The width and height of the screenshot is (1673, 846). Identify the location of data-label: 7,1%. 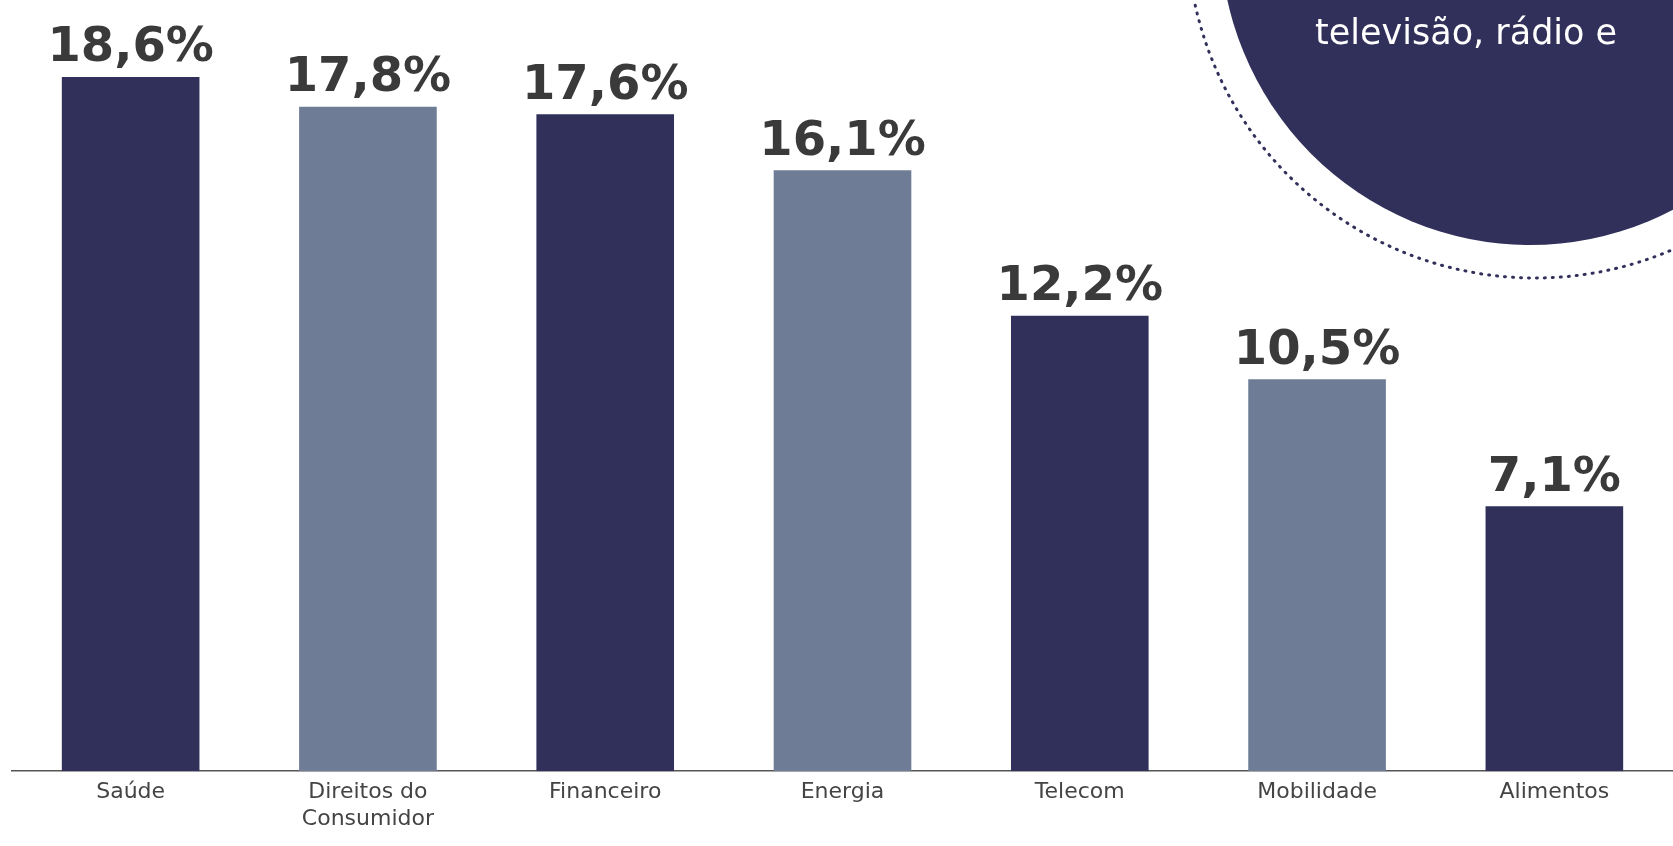
(1554, 473).